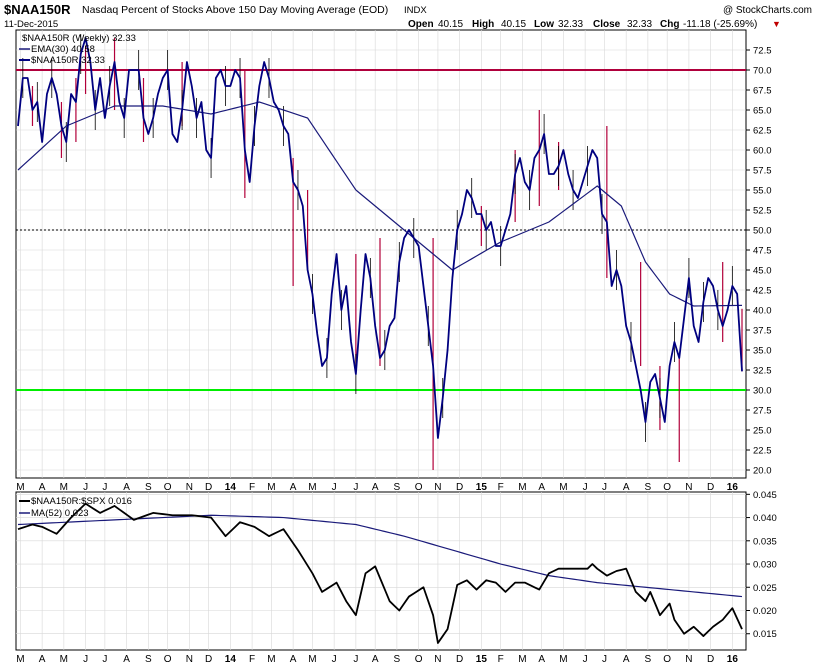 This screenshot has height=668, width=820. I want to click on y-tick-label: 0.040, so click(765, 518).